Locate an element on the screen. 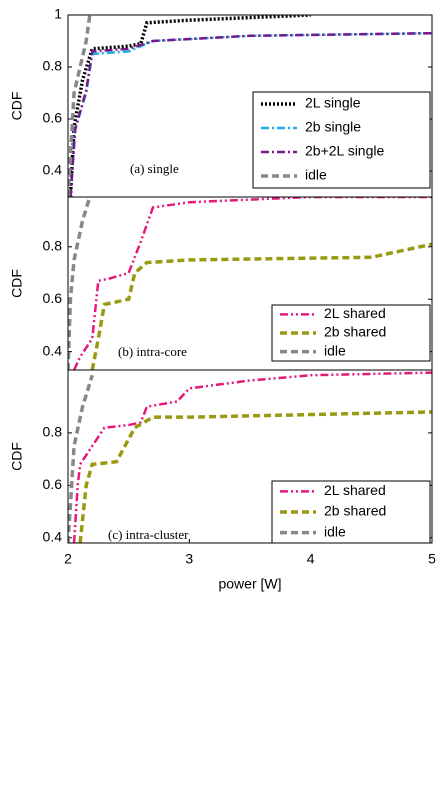 This screenshot has height=798, width=437. y-tick-label: 1 is located at coordinates (58, 14).